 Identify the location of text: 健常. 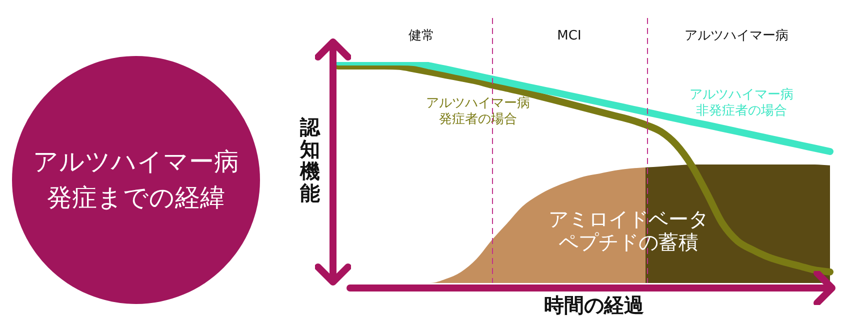
(421, 36).